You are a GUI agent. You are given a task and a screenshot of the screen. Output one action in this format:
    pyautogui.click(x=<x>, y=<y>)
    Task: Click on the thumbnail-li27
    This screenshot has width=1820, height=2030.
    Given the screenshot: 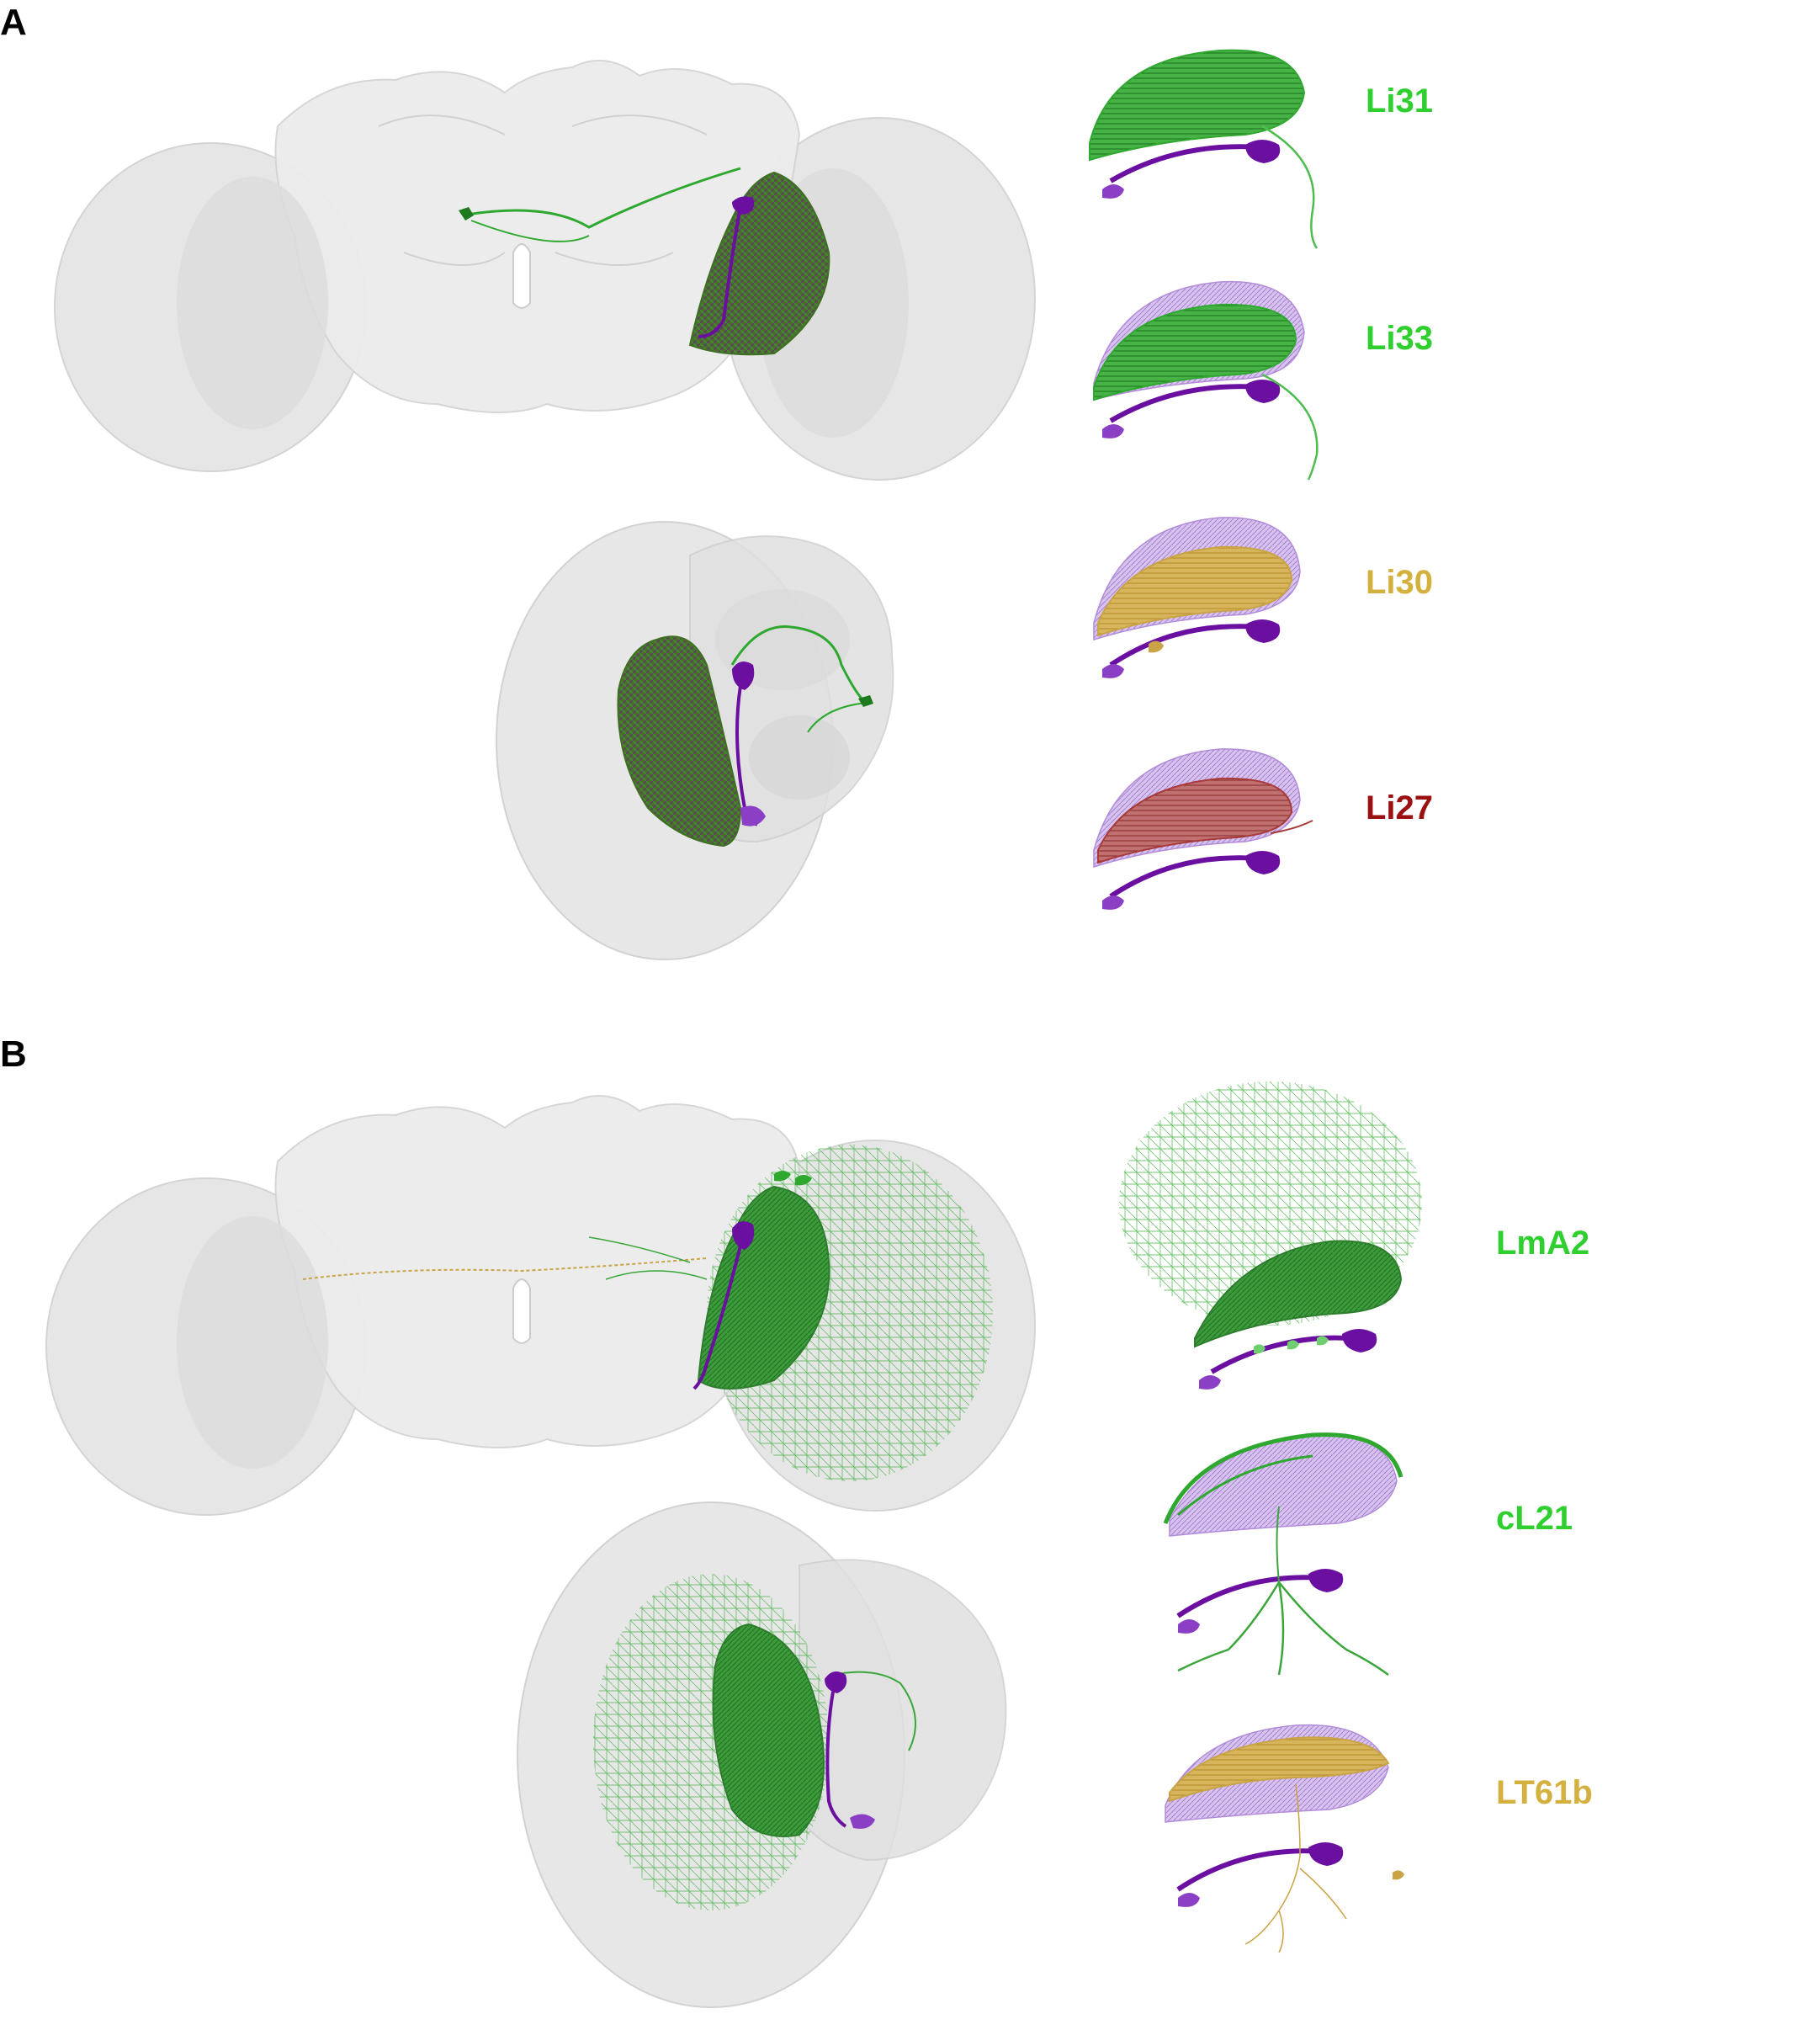 What is the action you would take?
    pyautogui.click(x=1203, y=829)
    